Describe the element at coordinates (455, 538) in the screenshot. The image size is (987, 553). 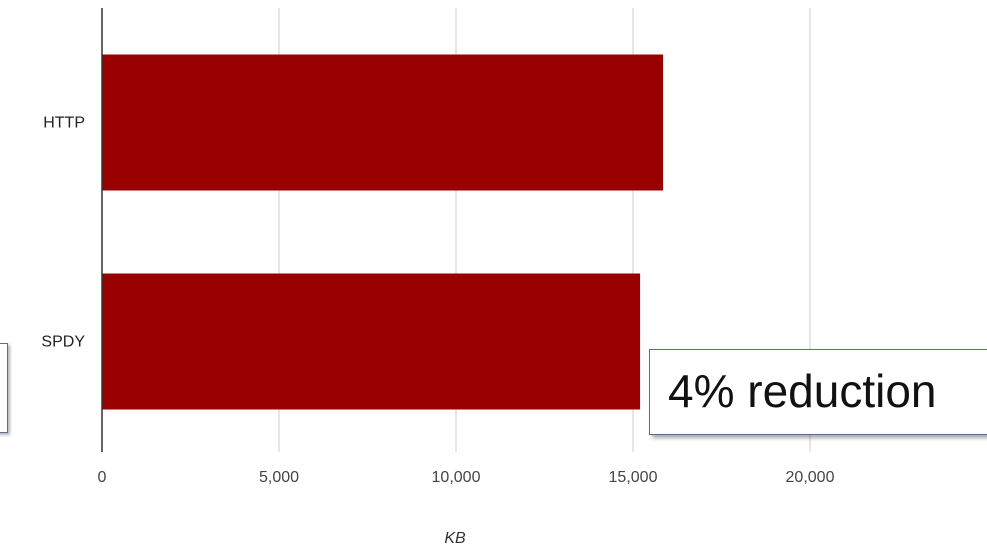
I see `x-axis-title: KB` at that location.